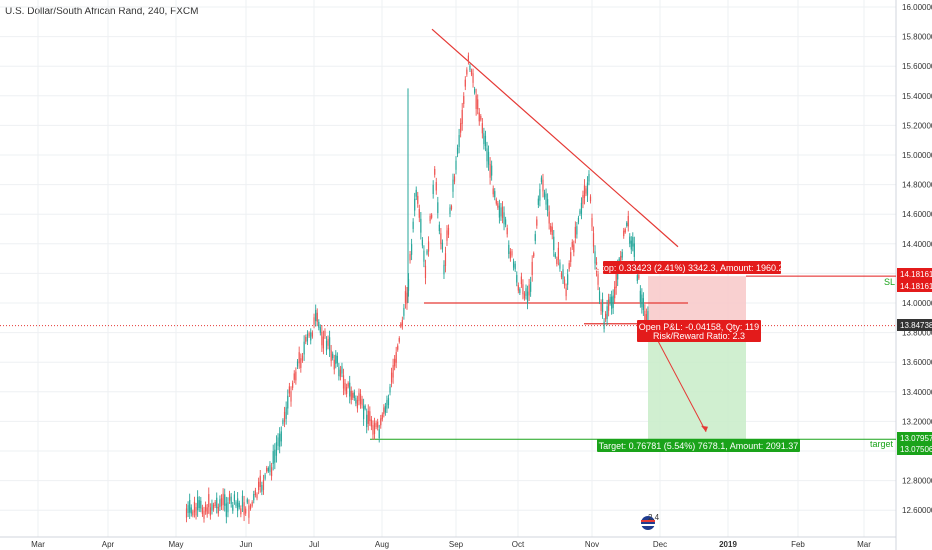 This screenshot has height=550, width=932. I want to click on y-tick-label: 15.40000, so click(917, 96).